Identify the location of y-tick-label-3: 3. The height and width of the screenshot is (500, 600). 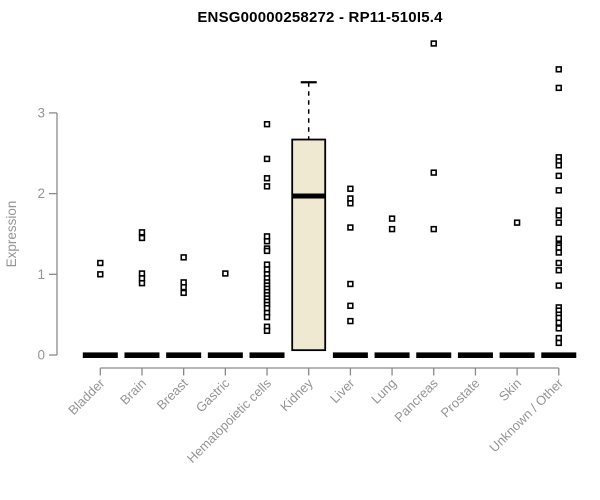
(41, 112).